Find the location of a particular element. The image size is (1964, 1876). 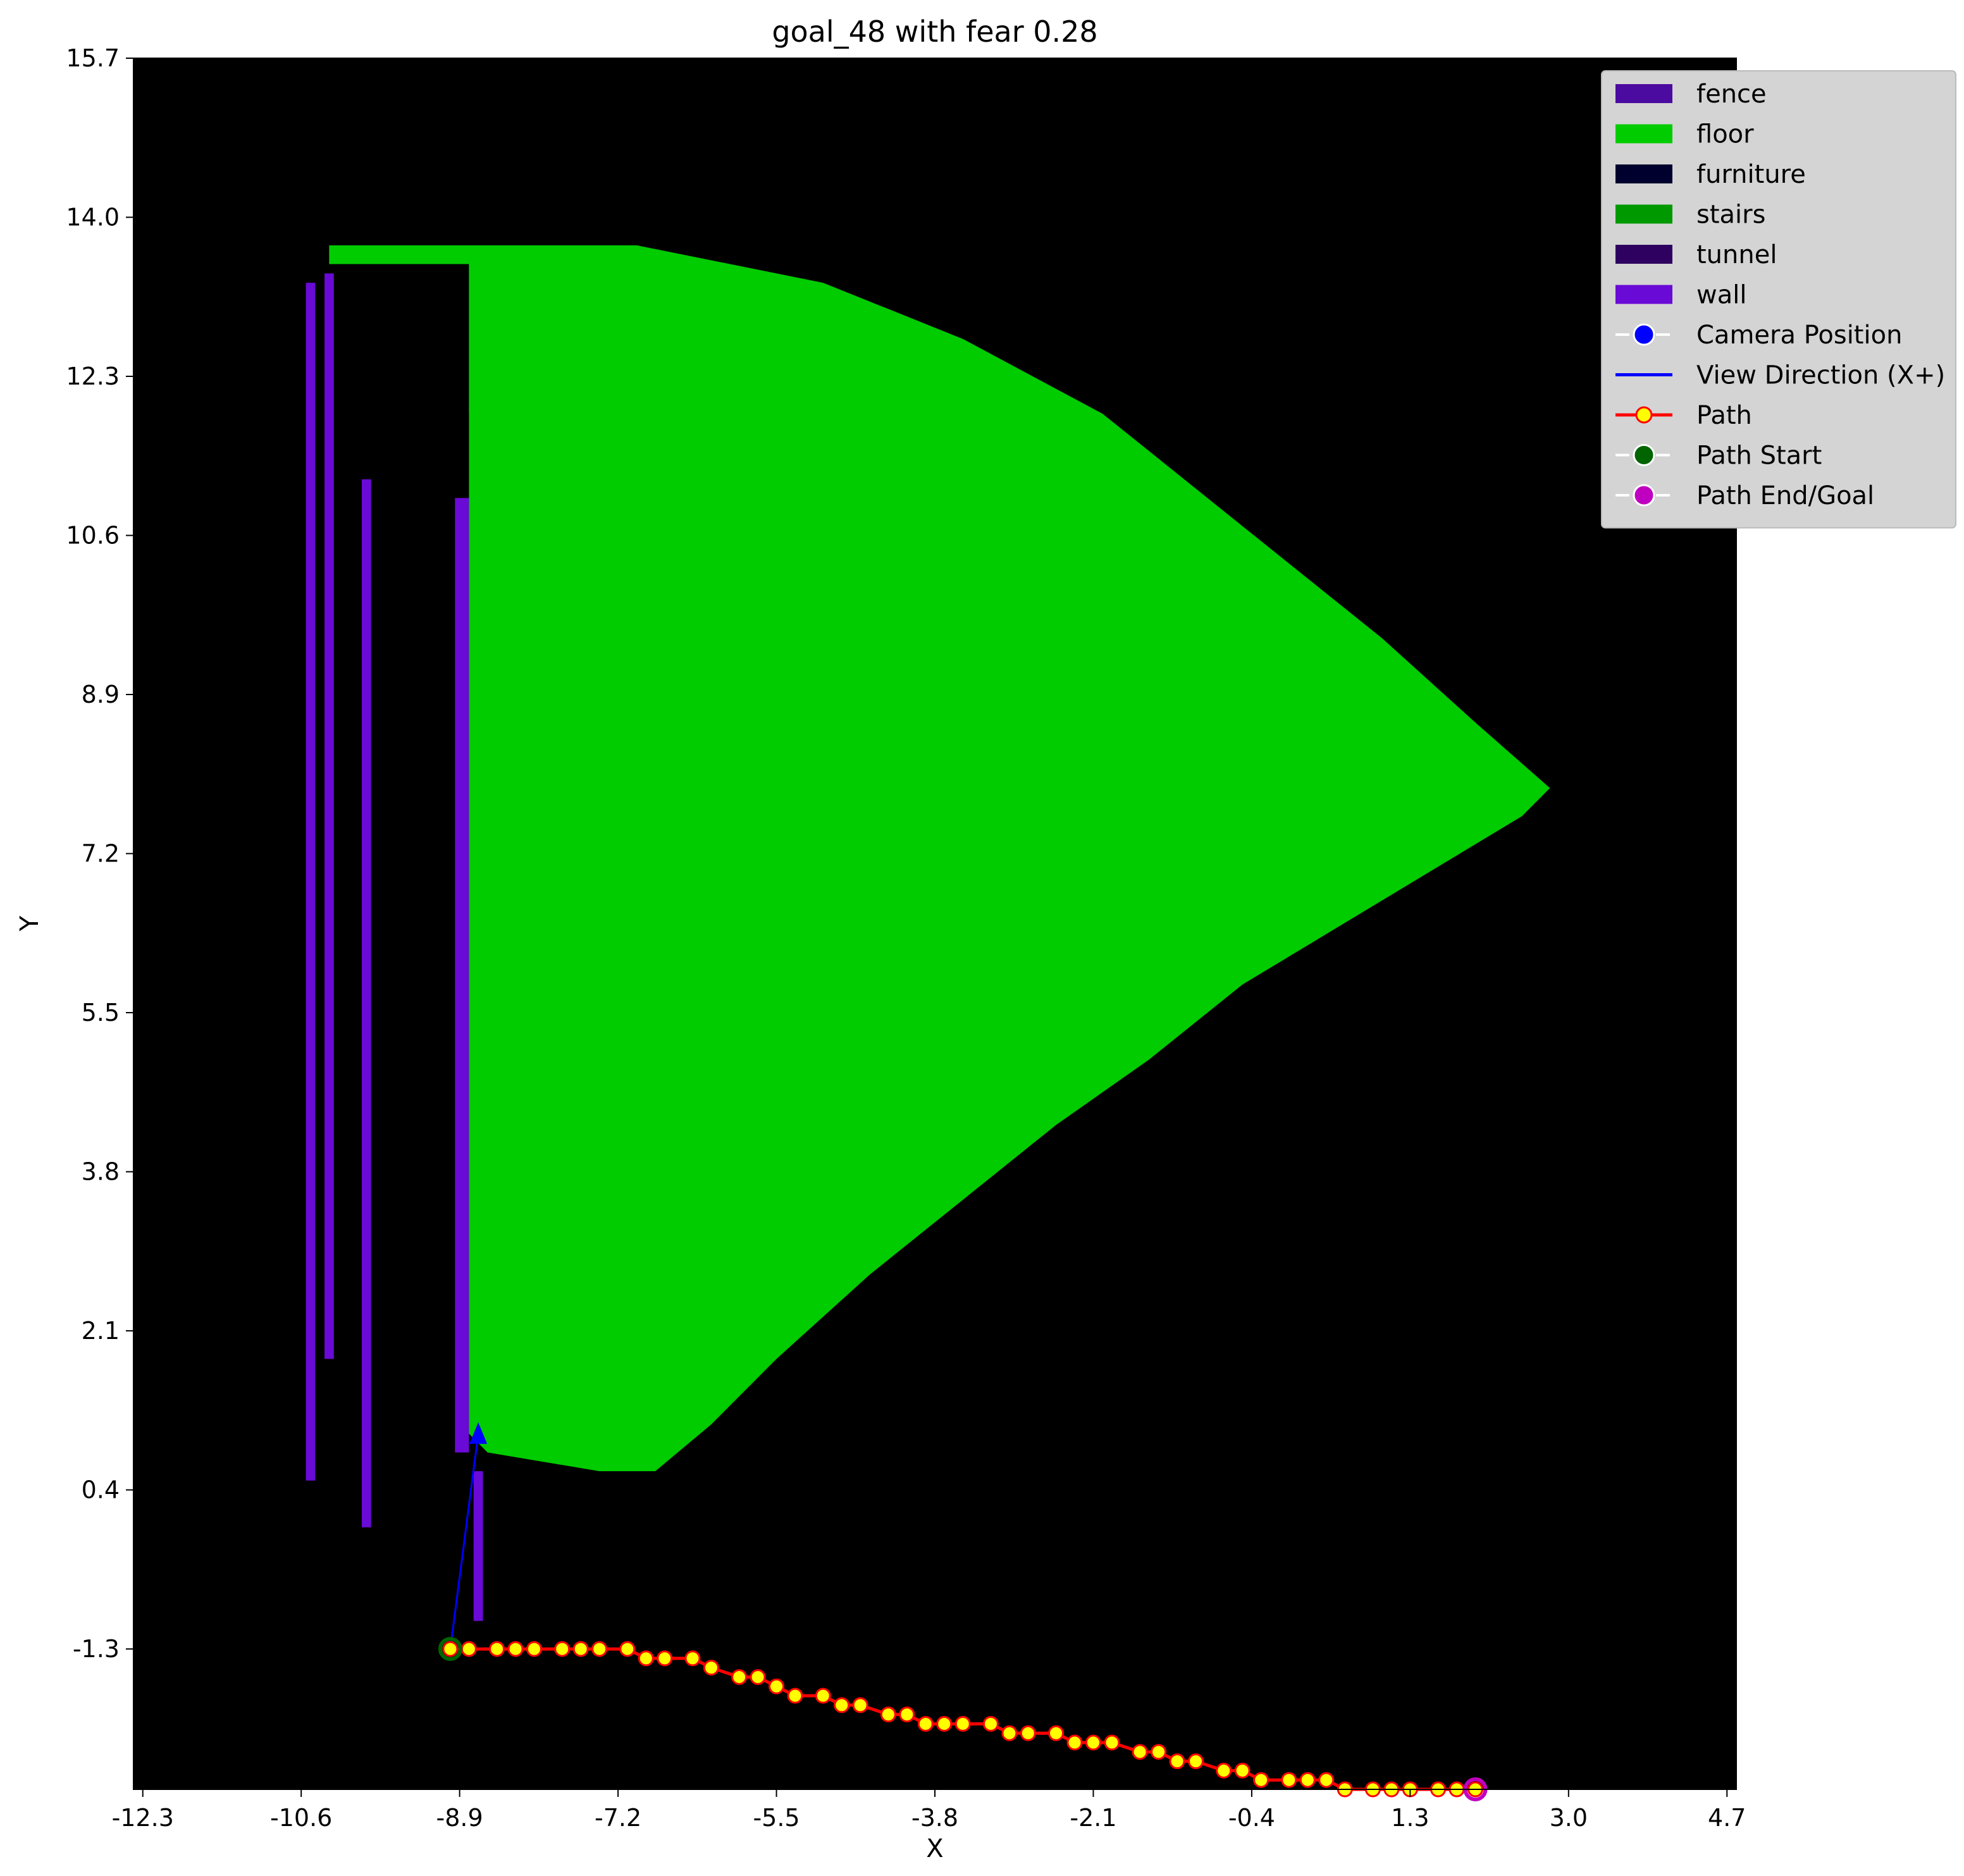

x-tick-label: -0.4 is located at coordinates (1251, 1818).